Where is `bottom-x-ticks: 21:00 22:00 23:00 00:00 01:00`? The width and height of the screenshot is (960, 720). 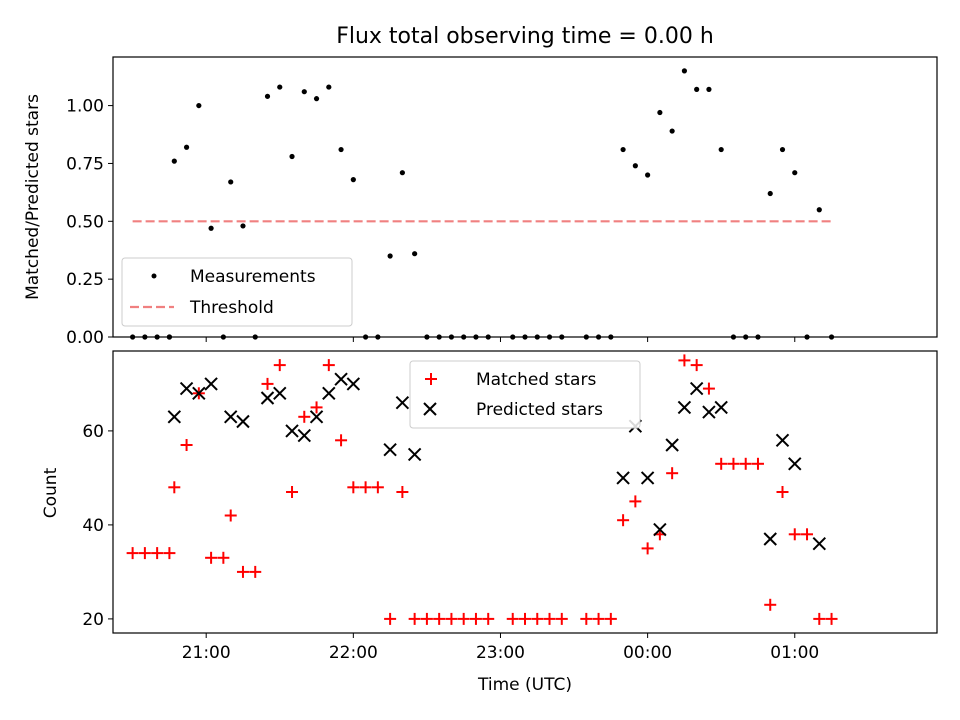
bottom-x-ticks: 21:00 22:00 23:00 00:00 01:00 is located at coordinates (500, 648).